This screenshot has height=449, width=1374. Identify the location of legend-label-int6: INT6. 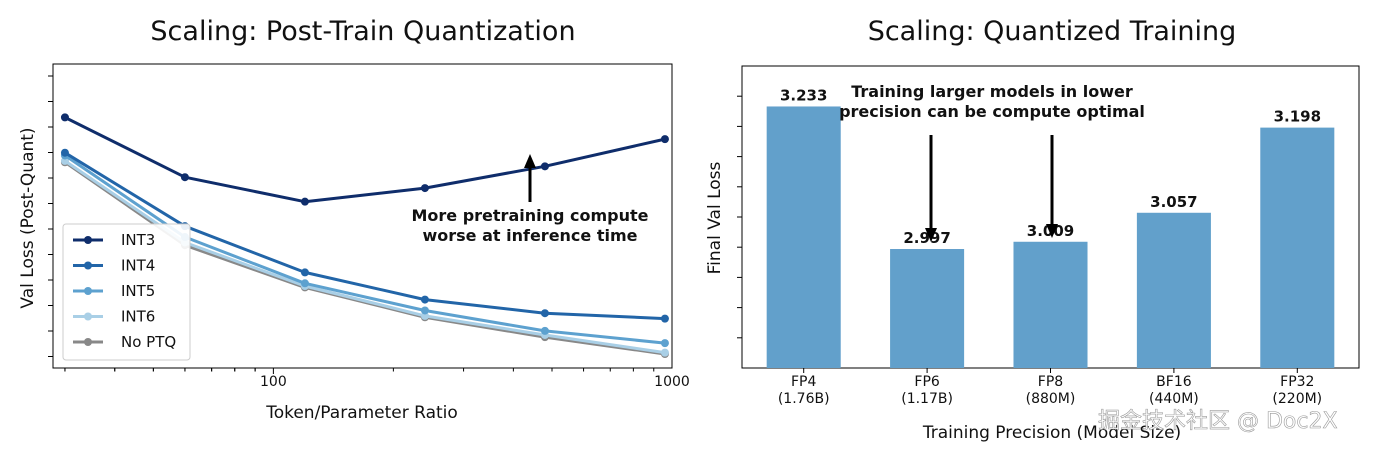
(138, 317).